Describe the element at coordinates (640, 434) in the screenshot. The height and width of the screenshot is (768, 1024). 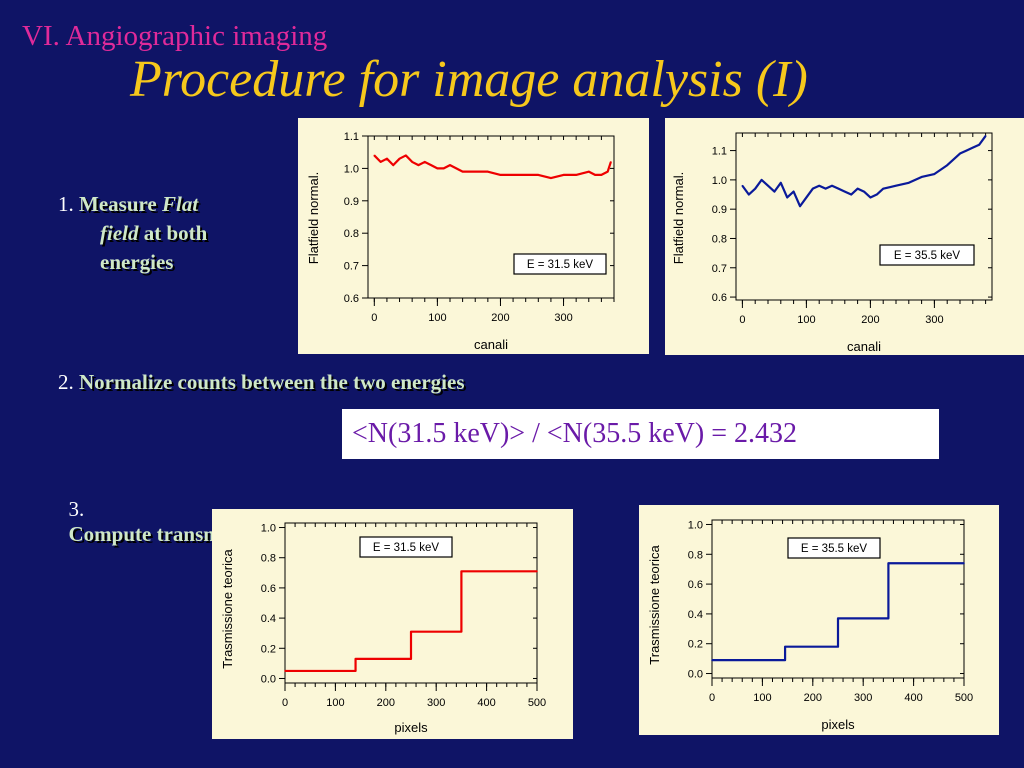
I see `ratio-formula: <N(31.5 keV)> / <N(35.5 keV) = 2.432` at that location.